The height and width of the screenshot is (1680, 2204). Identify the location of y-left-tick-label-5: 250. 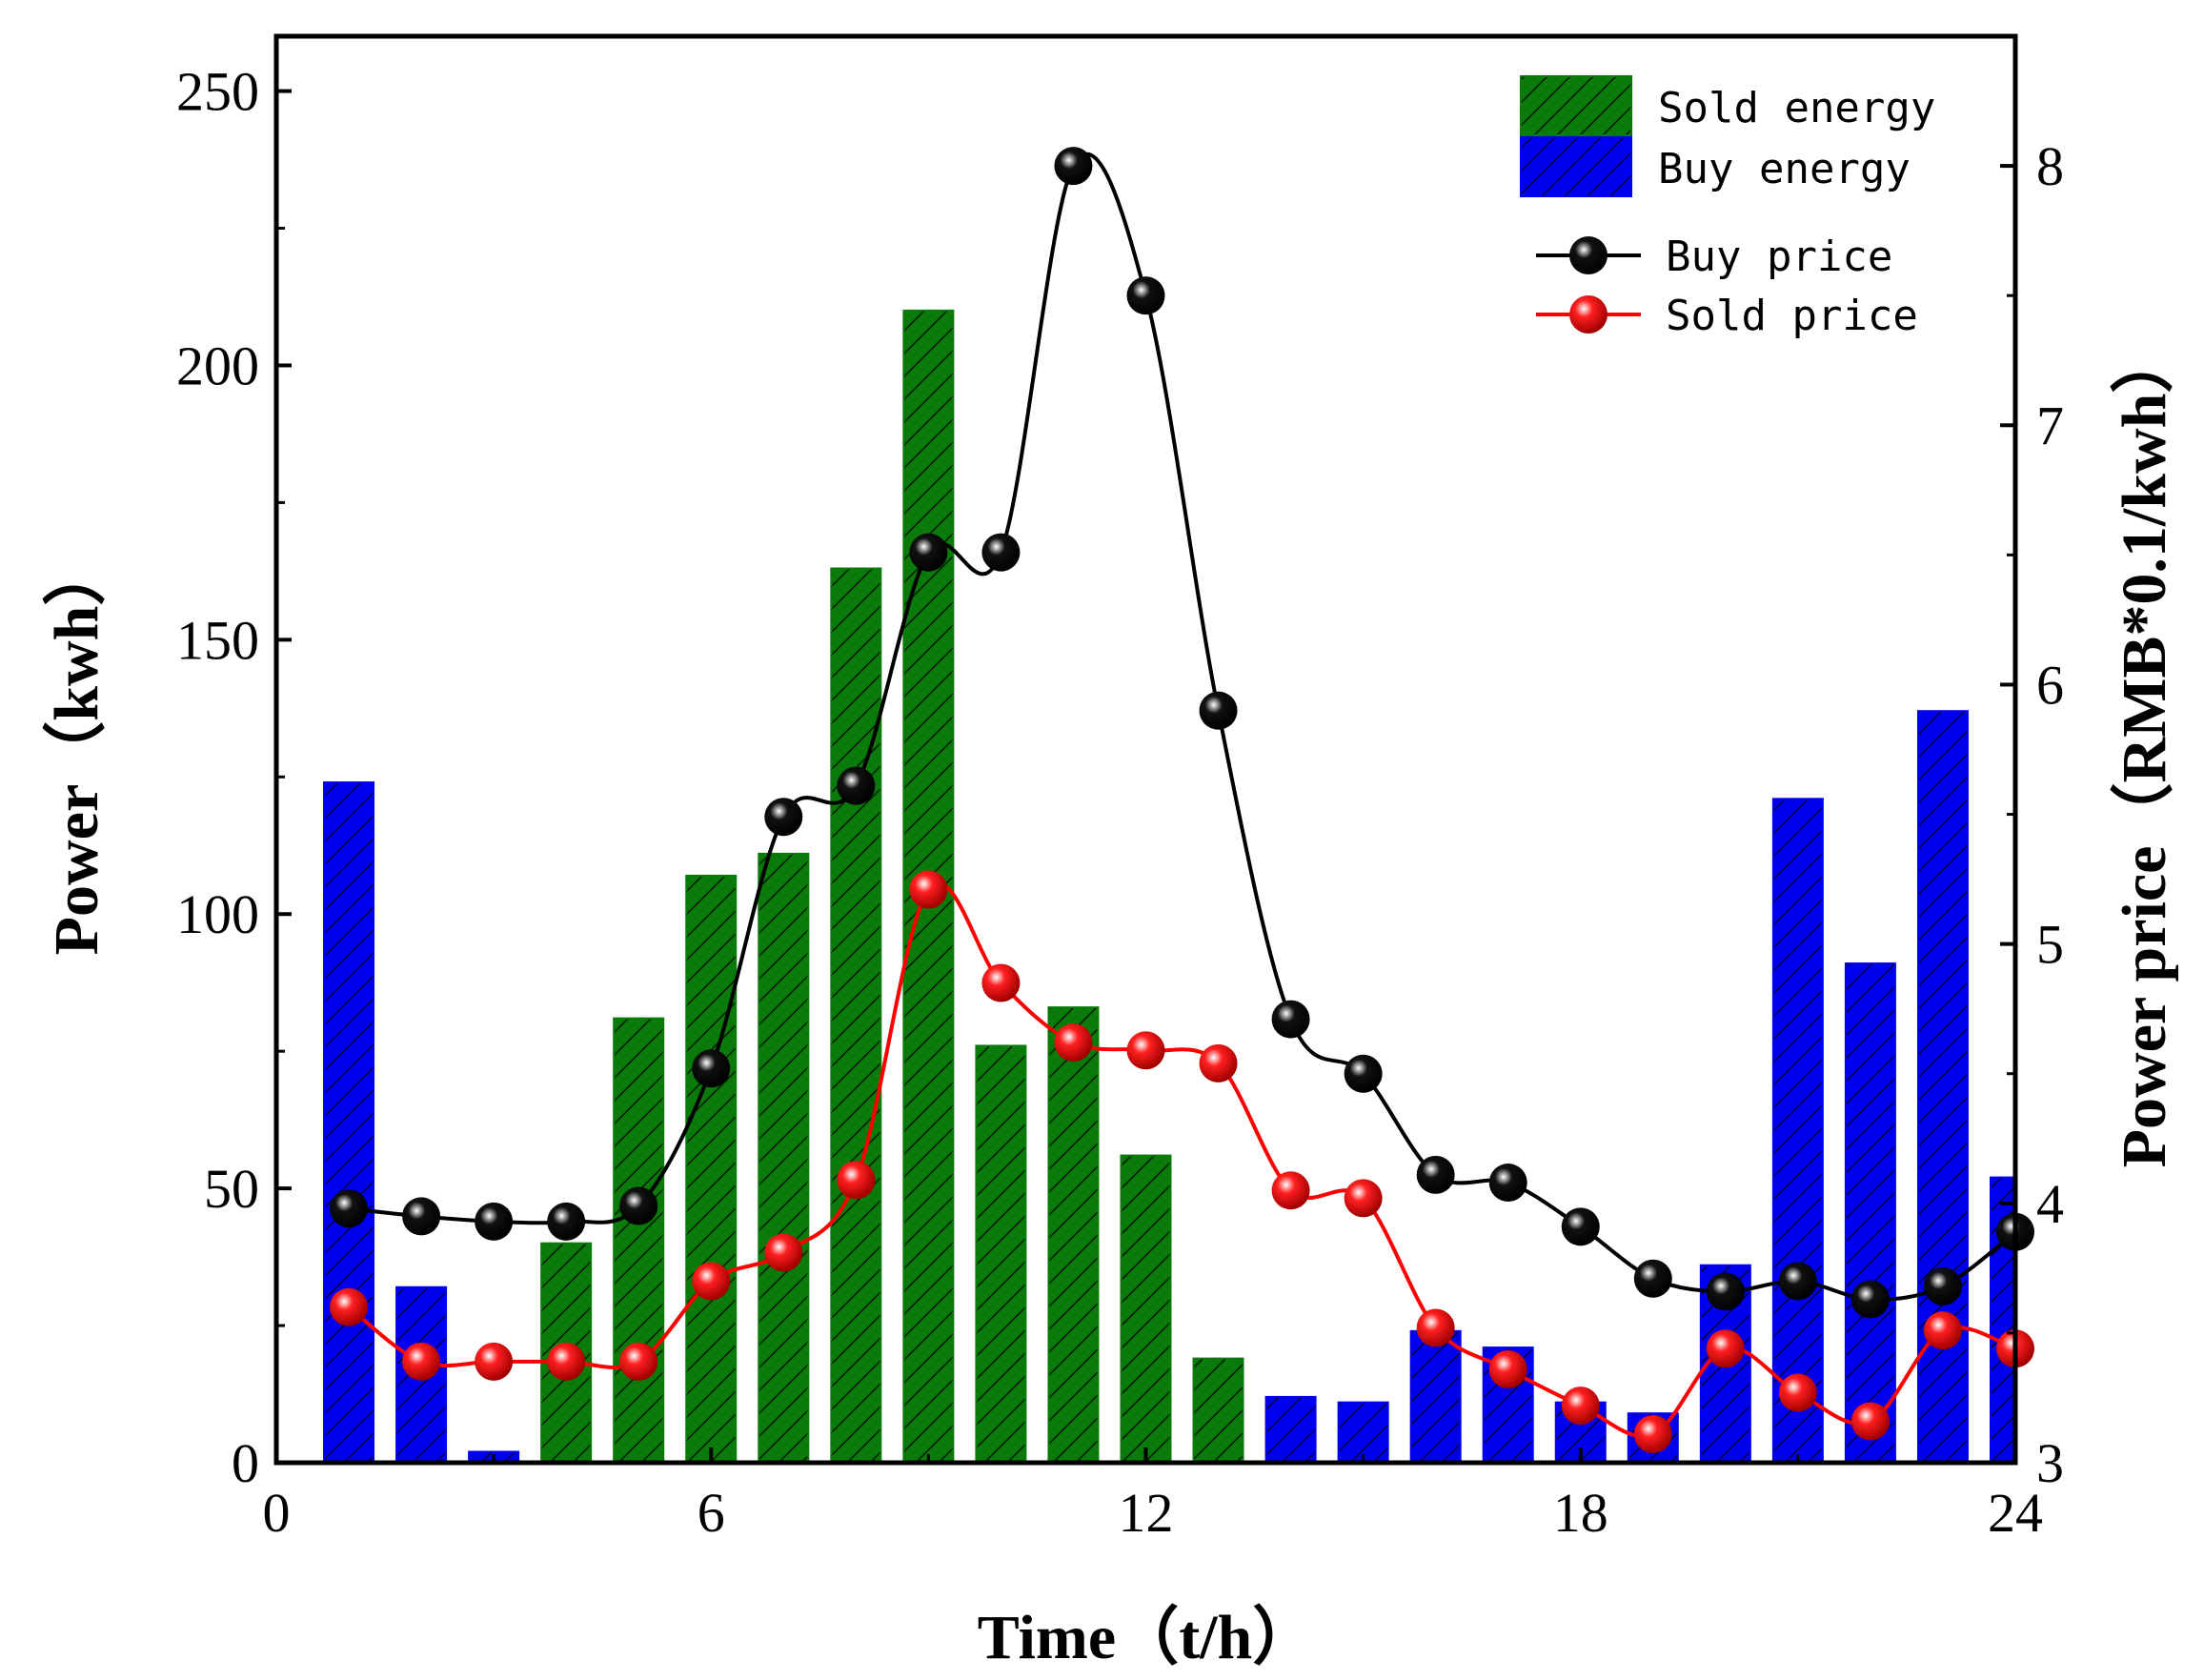
(217, 92).